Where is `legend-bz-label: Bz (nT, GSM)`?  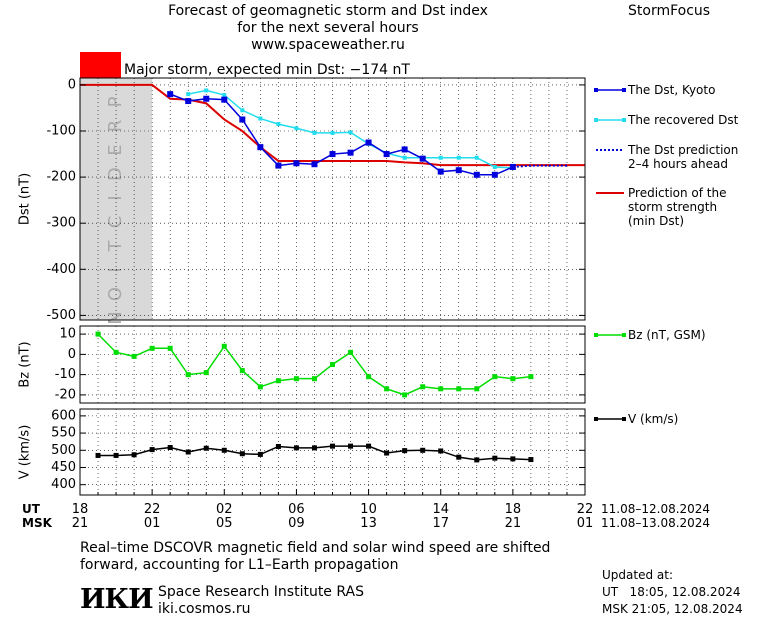
legend-bz-label: Bz (nT, GSM) is located at coordinates (667, 335).